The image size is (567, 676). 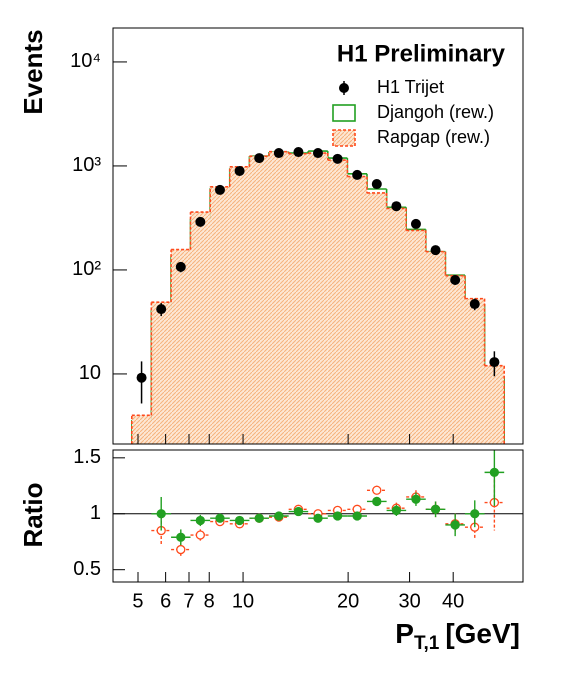 I want to click on y-tick-label: 0.5, so click(x=87, y=569).